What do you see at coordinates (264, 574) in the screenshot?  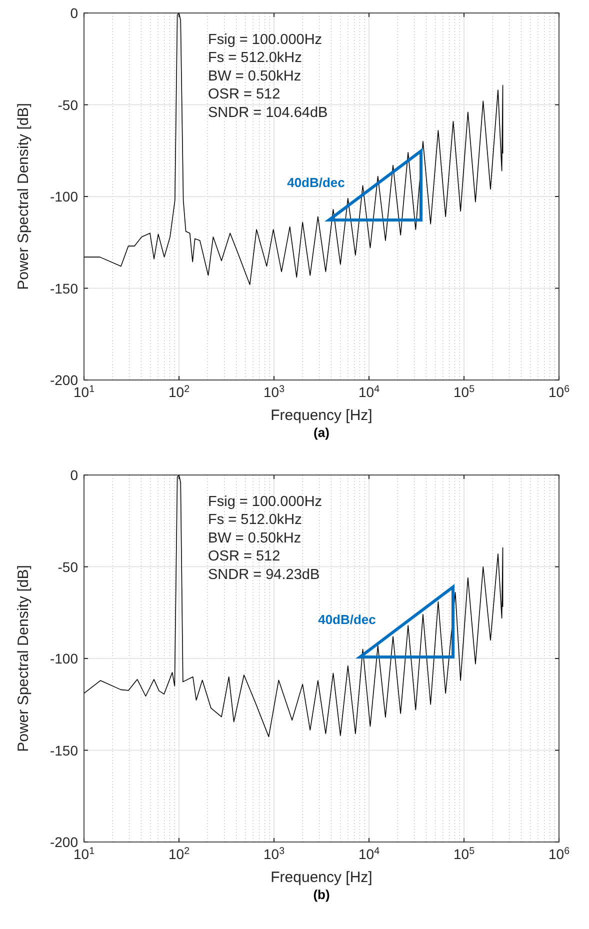 I see `annotation: SNDR = 94.23dB` at bounding box center [264, 574].